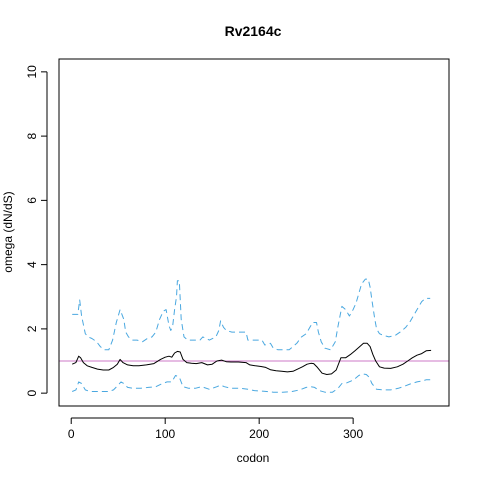  Describe the element at coordinates (32, 200) in the screenshot. I see `y-tick-label: 6` at that location.